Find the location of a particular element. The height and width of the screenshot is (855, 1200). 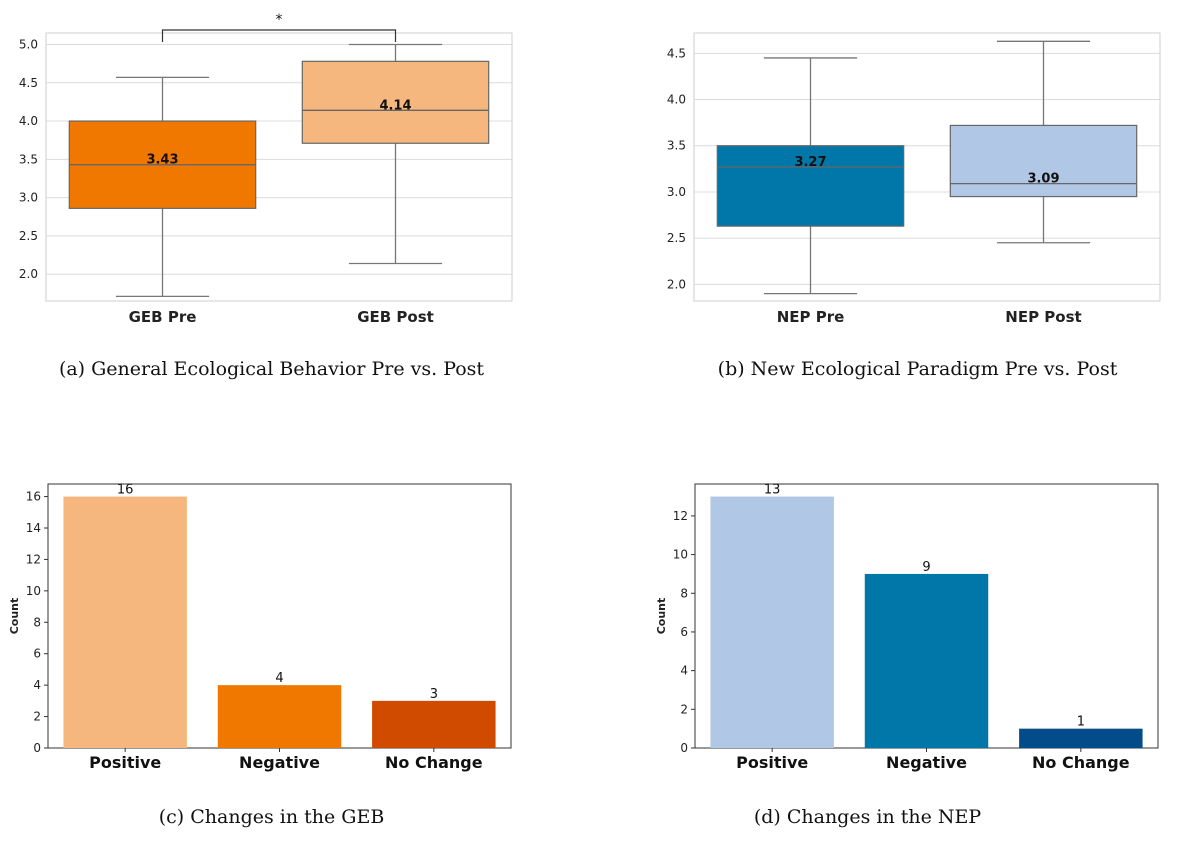

bar-value-label: 4 is located at coordinates (279, 678).